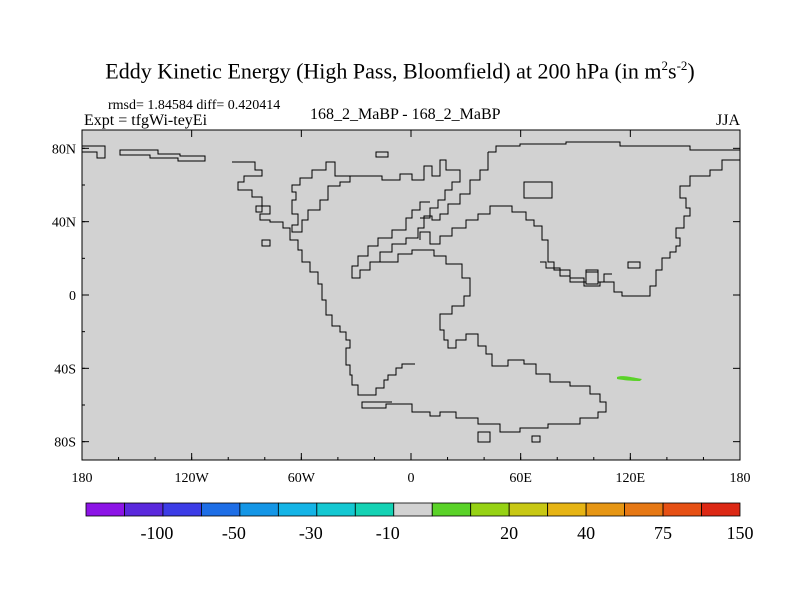 The image size is (800, 600). What do you see at coordinates (484, 341) in the screenshot?
I see `coastline-africa` at bounding box center [484, 341].